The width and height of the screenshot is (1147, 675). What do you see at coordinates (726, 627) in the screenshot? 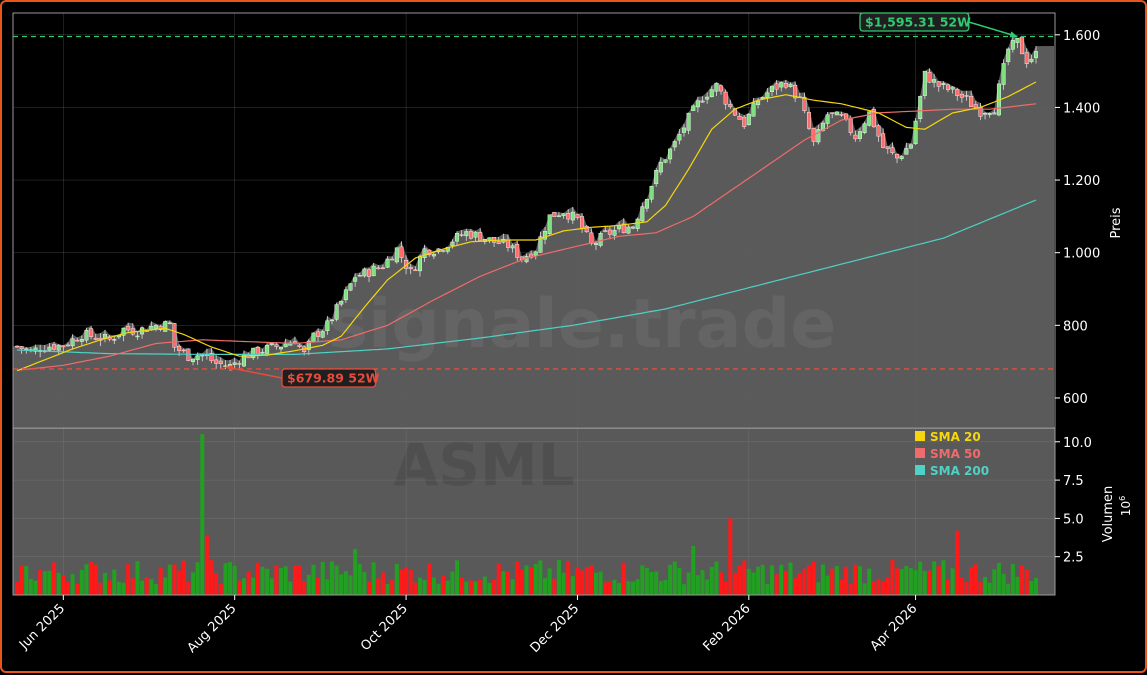
I see `x-tick-label: Feb 2026` at bounding box center [726, 627].